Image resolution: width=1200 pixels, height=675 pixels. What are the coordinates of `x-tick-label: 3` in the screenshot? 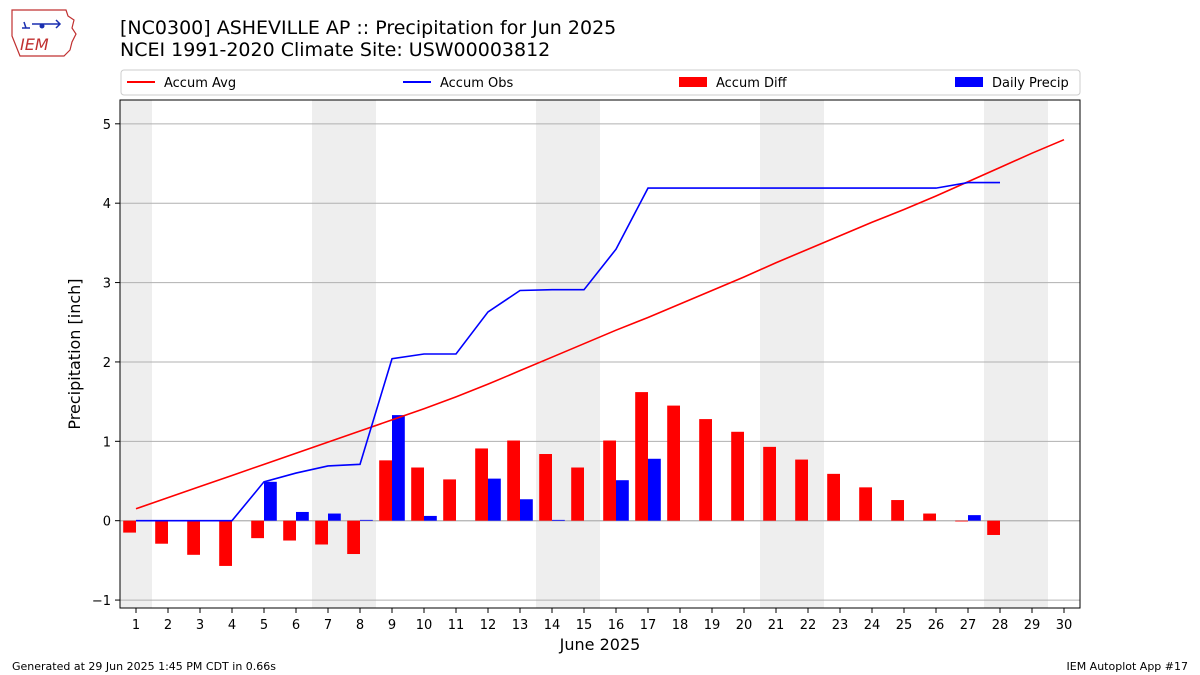 It's located at (200, 625).